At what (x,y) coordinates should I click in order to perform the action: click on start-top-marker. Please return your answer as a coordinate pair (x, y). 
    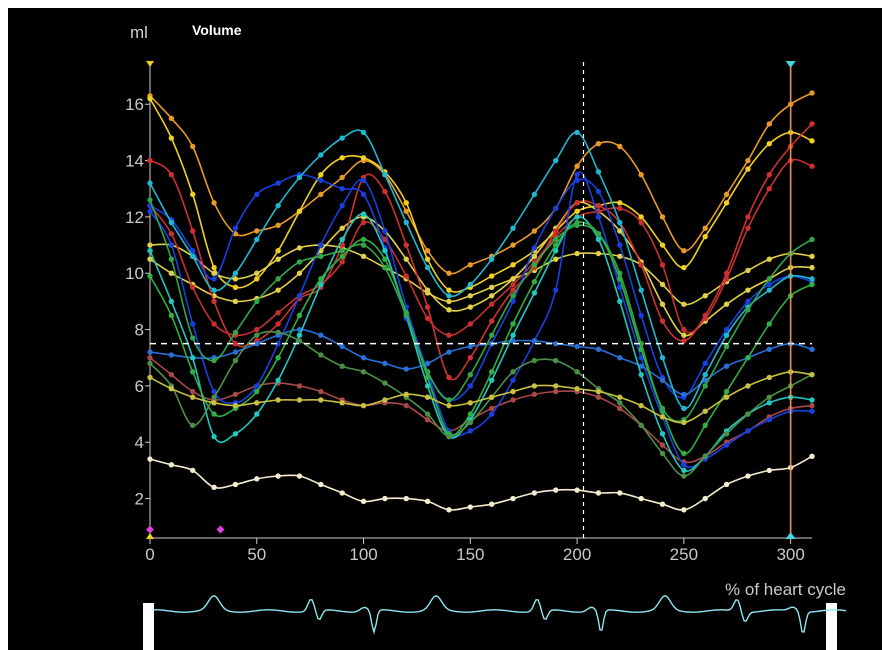
    Looking at the image, I should click on (150, 64).